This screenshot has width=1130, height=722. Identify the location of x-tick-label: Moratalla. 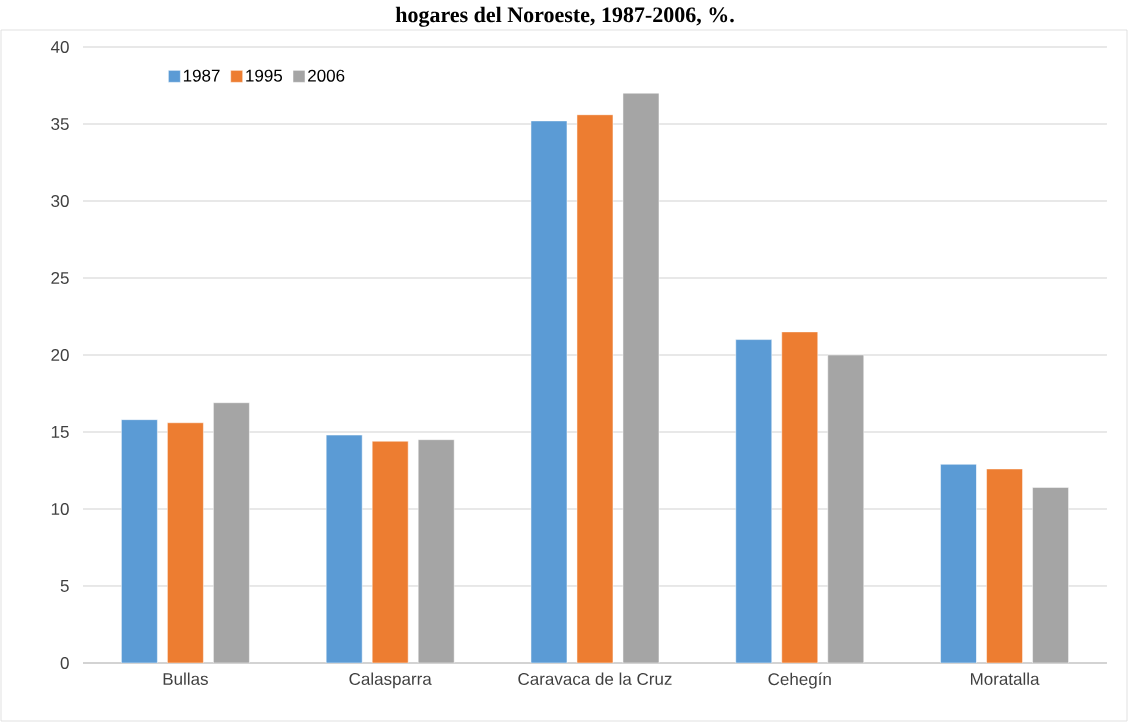
(1005, 679).